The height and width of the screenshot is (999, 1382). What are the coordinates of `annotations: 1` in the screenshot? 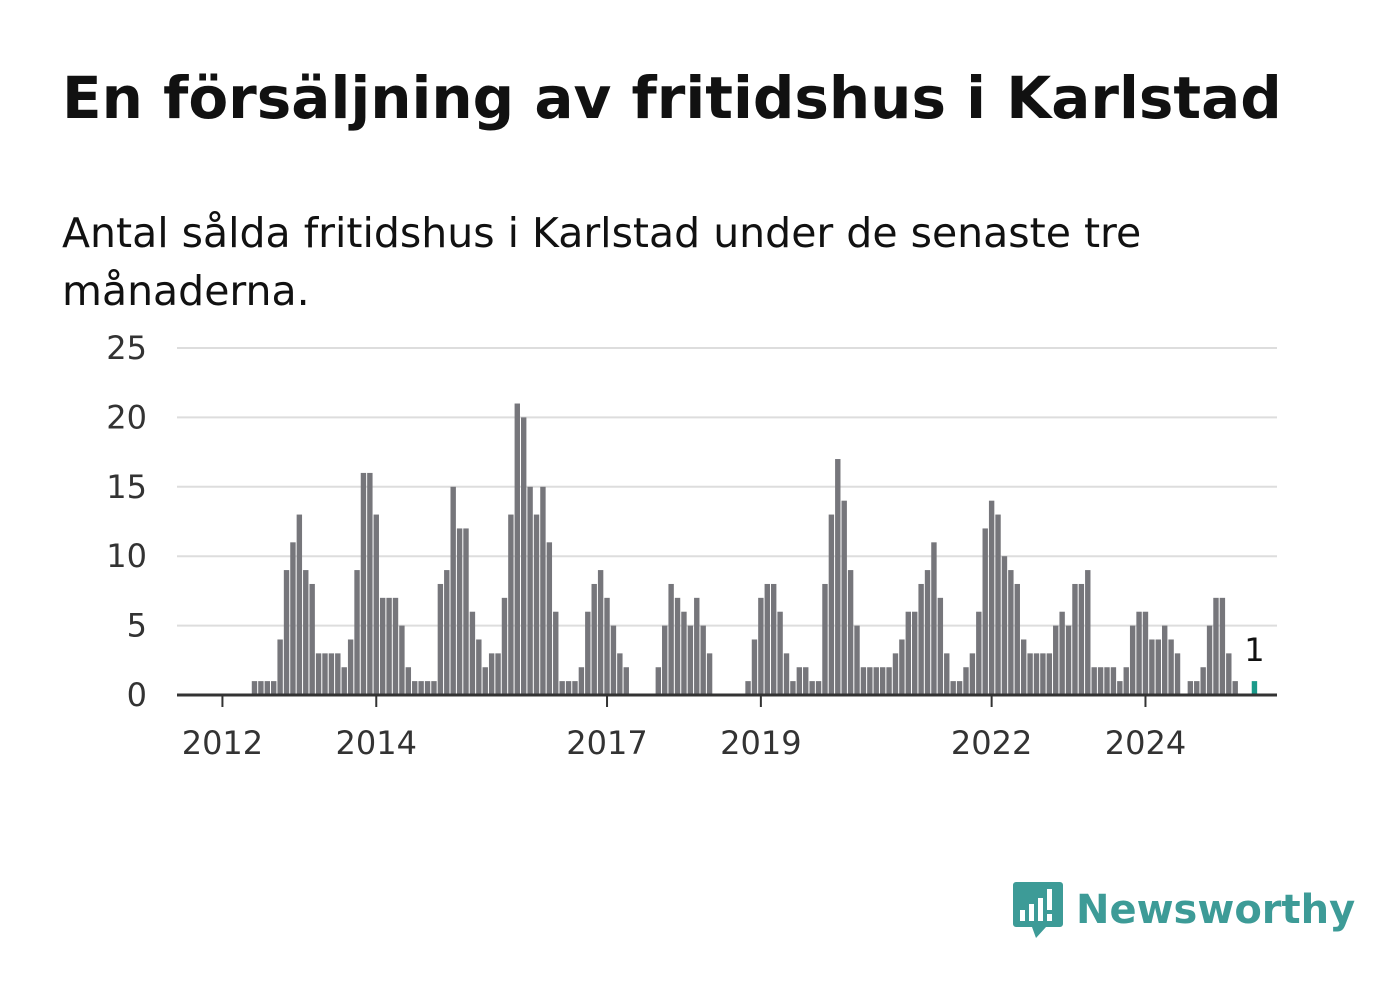 It's located at (1254, 650).